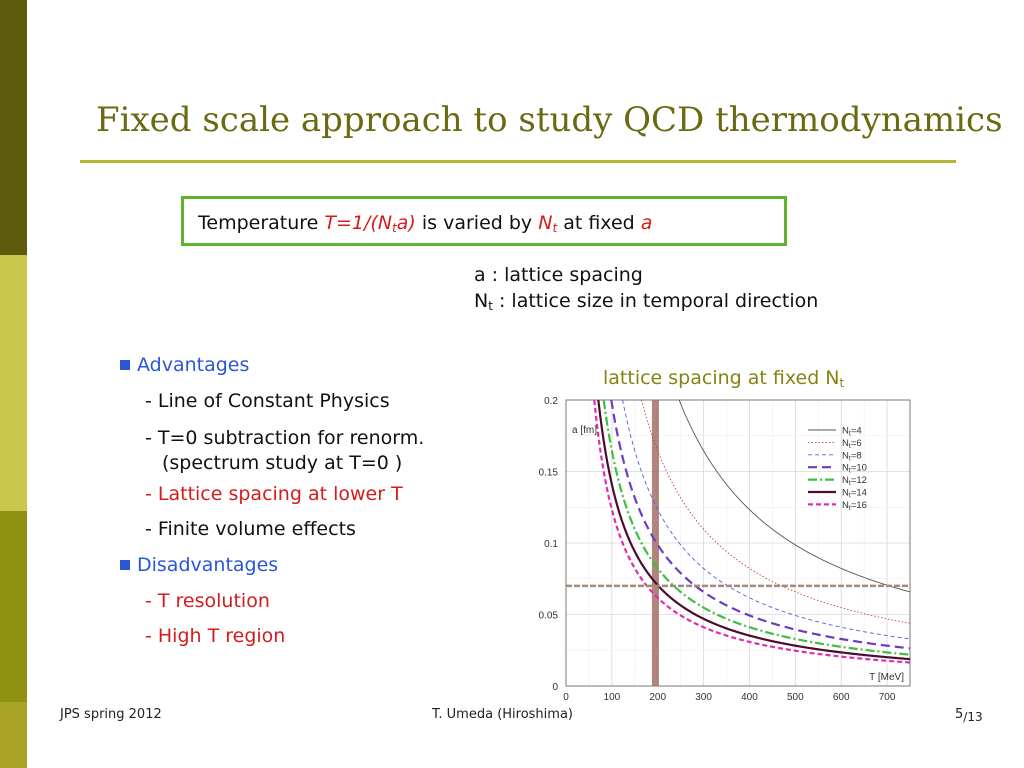 The width and height of the screenshot is (1024, 768). What do you see at coordinates (394, 228) in the screenshot?
I see `formula-sub: t` at bounding box center [394, 228].